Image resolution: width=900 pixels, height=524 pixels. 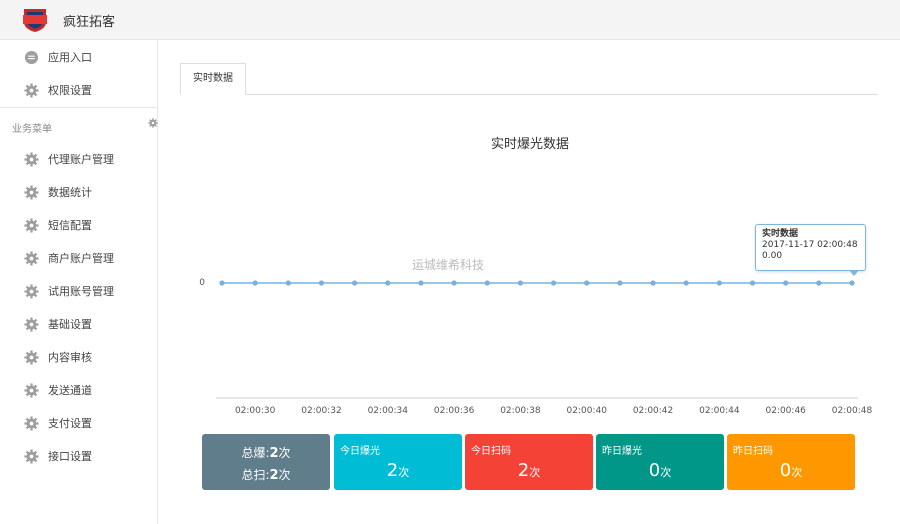 I want to click on x-tick-label: 02:00:38, so click(x=520, y=411).